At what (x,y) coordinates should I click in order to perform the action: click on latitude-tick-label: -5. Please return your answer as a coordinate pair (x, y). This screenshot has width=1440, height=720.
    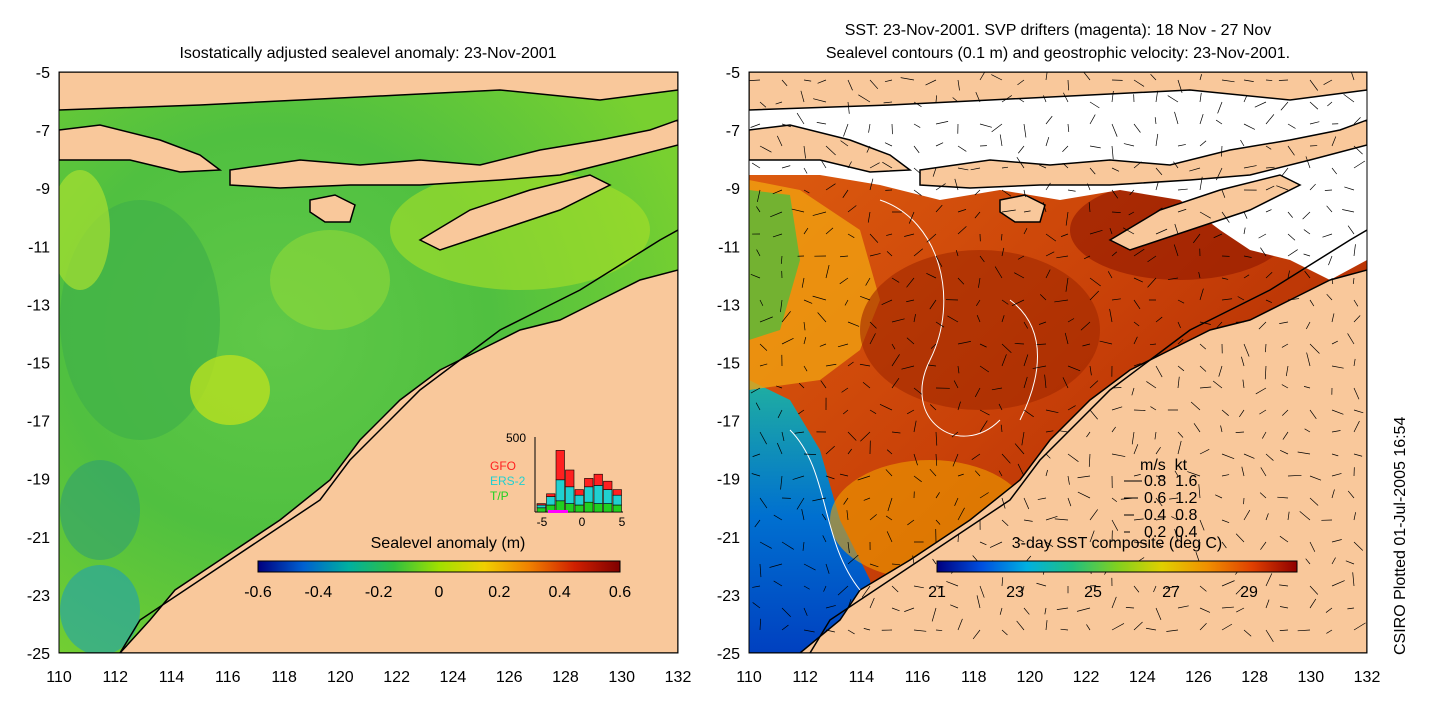
    Looking at the image, I should click on (733, 73).